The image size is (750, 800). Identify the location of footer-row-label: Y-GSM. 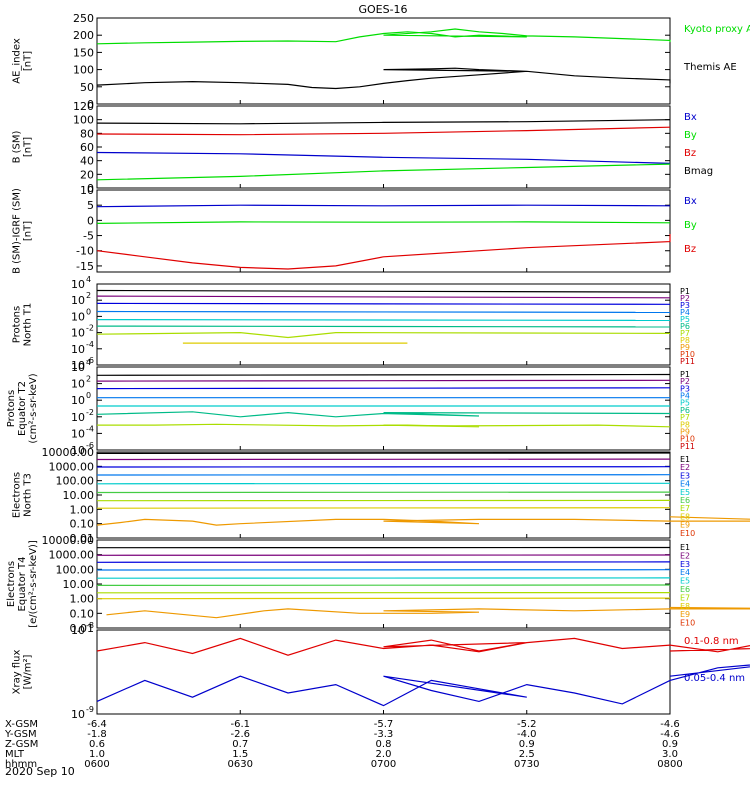
(20, 734).